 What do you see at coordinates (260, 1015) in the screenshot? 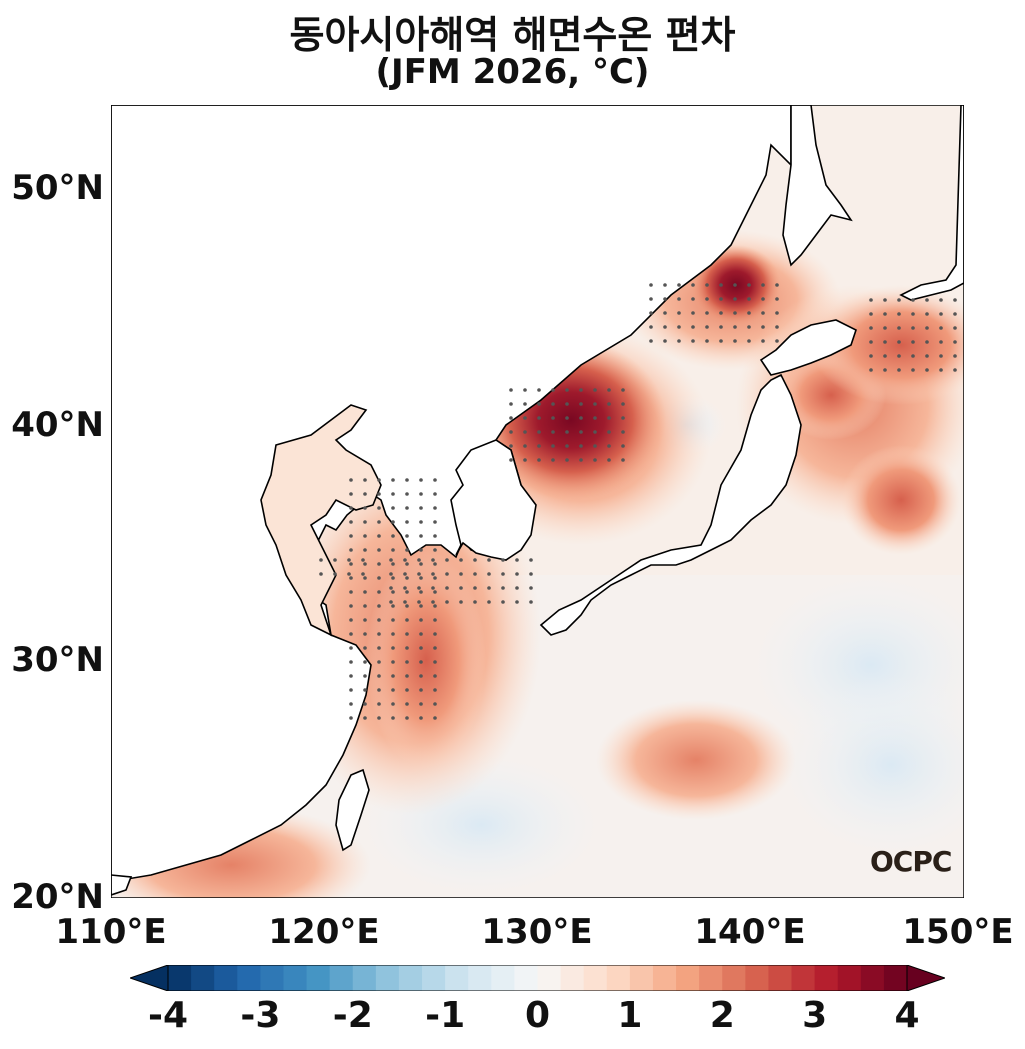
I see `colorbar-tick-label: -3` at bounding box center [260, 1015].